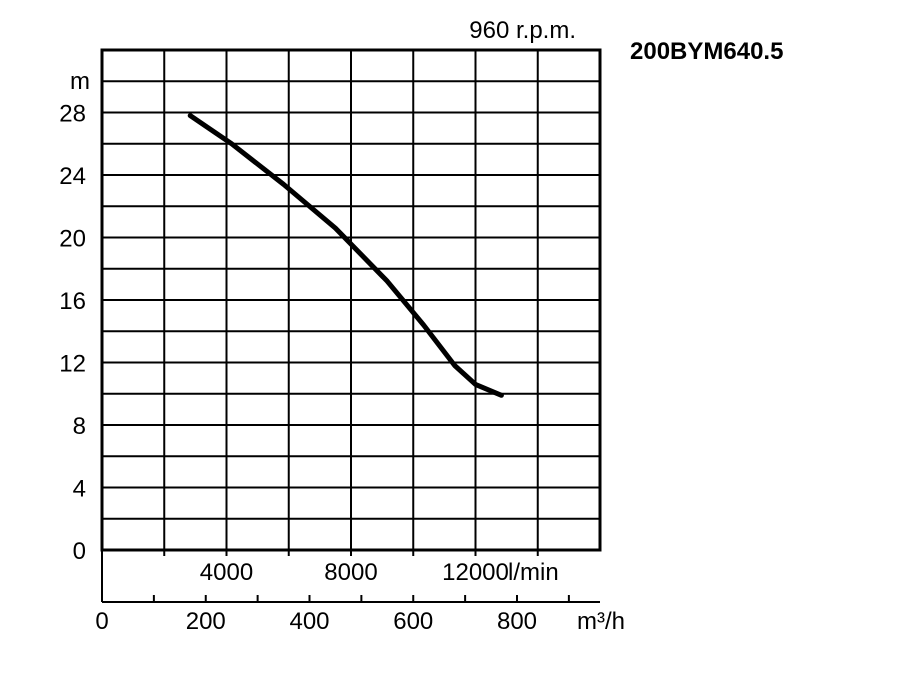 Image resolution: width=900 pixels, height=700 pixels. Describe the element at coordinates (72, 114) in the screenshot. I see `y-tick-label: 28` at that location.